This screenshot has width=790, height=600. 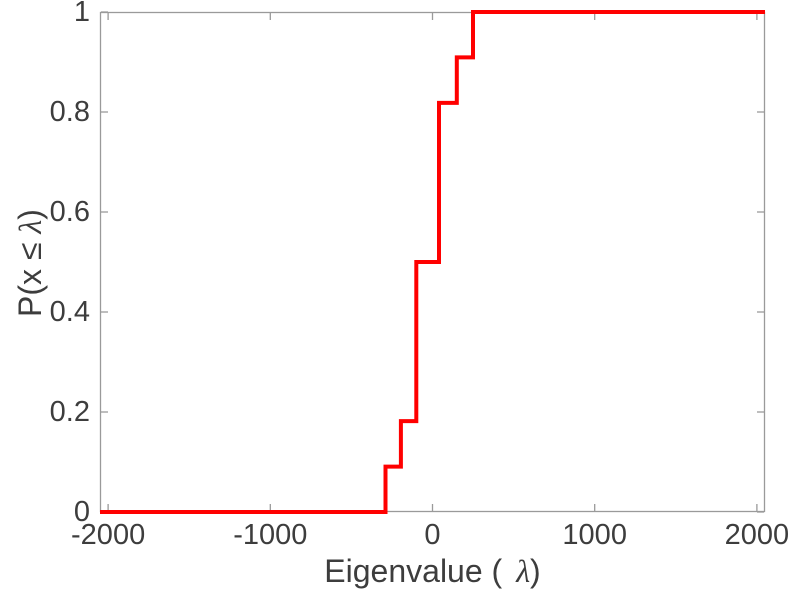 I want to click on x-tick-label: -1000, so click(x=270, y=535).